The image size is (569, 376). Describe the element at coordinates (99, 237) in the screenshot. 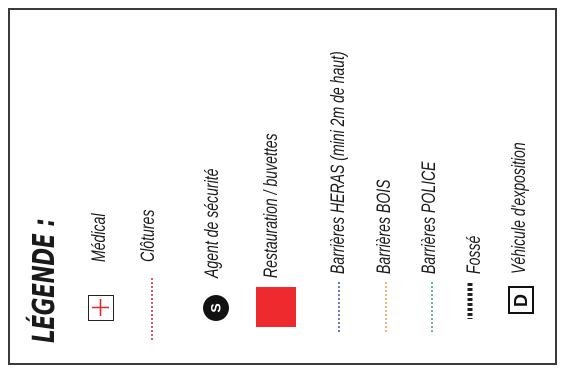

I see `legend-label-medical: Médical` at that location.